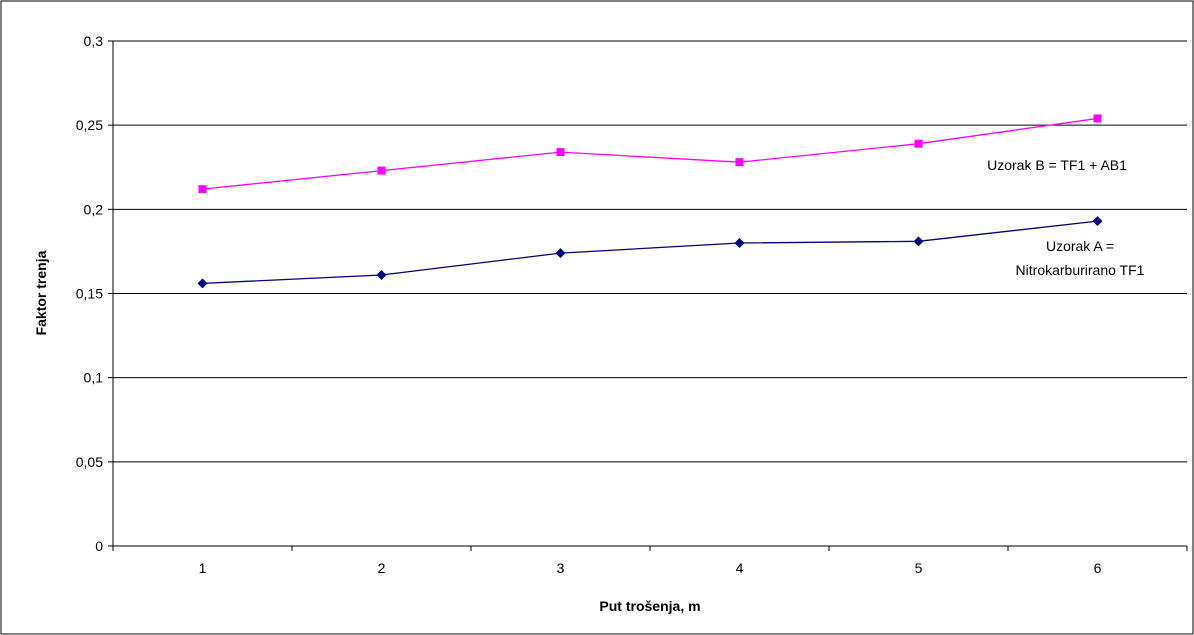  Describe the element at coordinates (649, 606) in the screenshot. I see `x-axis-title: Put trošenja, m` at that location.